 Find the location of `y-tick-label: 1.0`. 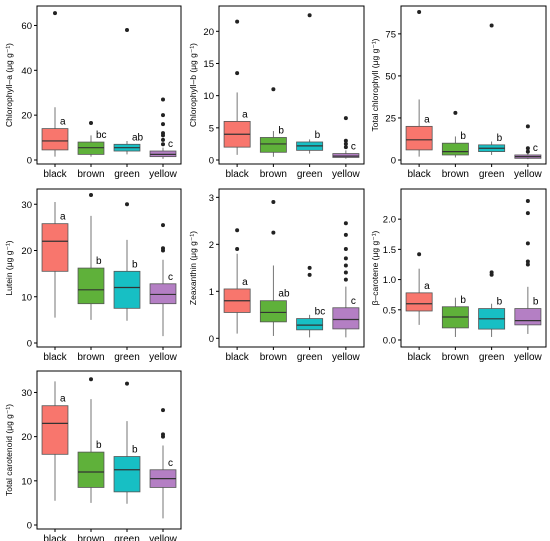

y-tick-label: 1.0 is located at coordinates (389, 280).